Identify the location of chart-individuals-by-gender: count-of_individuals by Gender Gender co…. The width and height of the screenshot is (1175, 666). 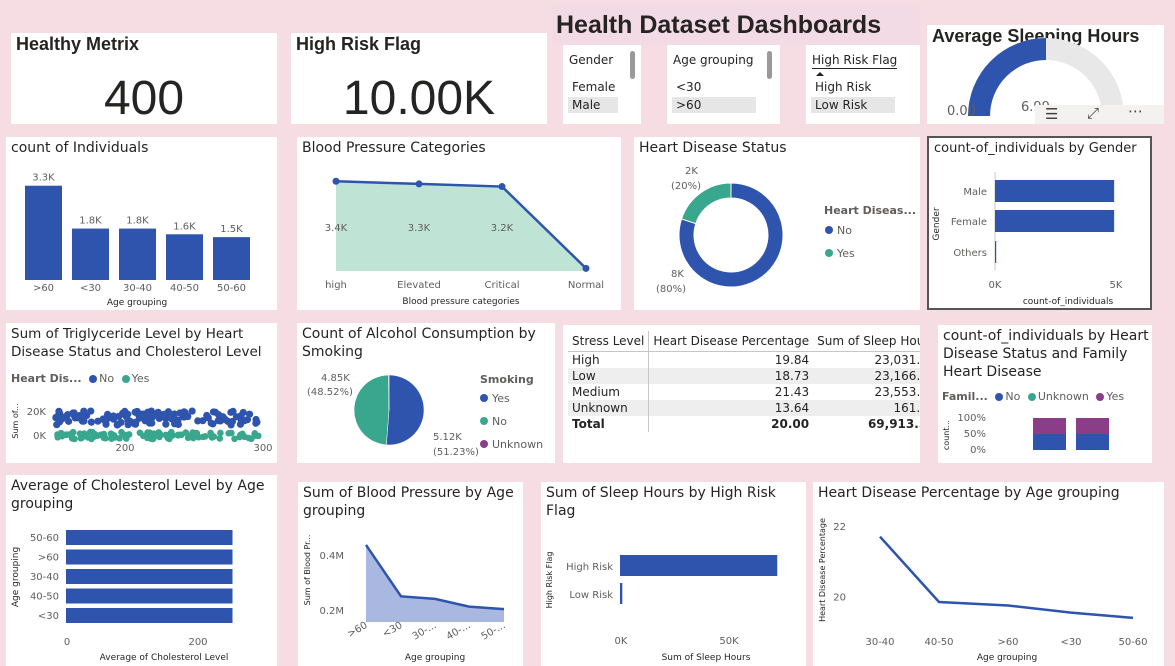
(1039, 223).